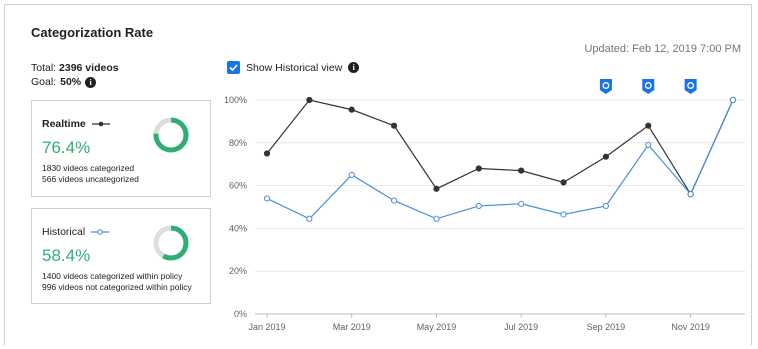 The width and height of the screenshot is (758, 349). Describe the element at coordinates (662, 49) in the screenshot. I see `updated-timestamp: Updated: Feb 12, 2019 7:00 PM` at that location.